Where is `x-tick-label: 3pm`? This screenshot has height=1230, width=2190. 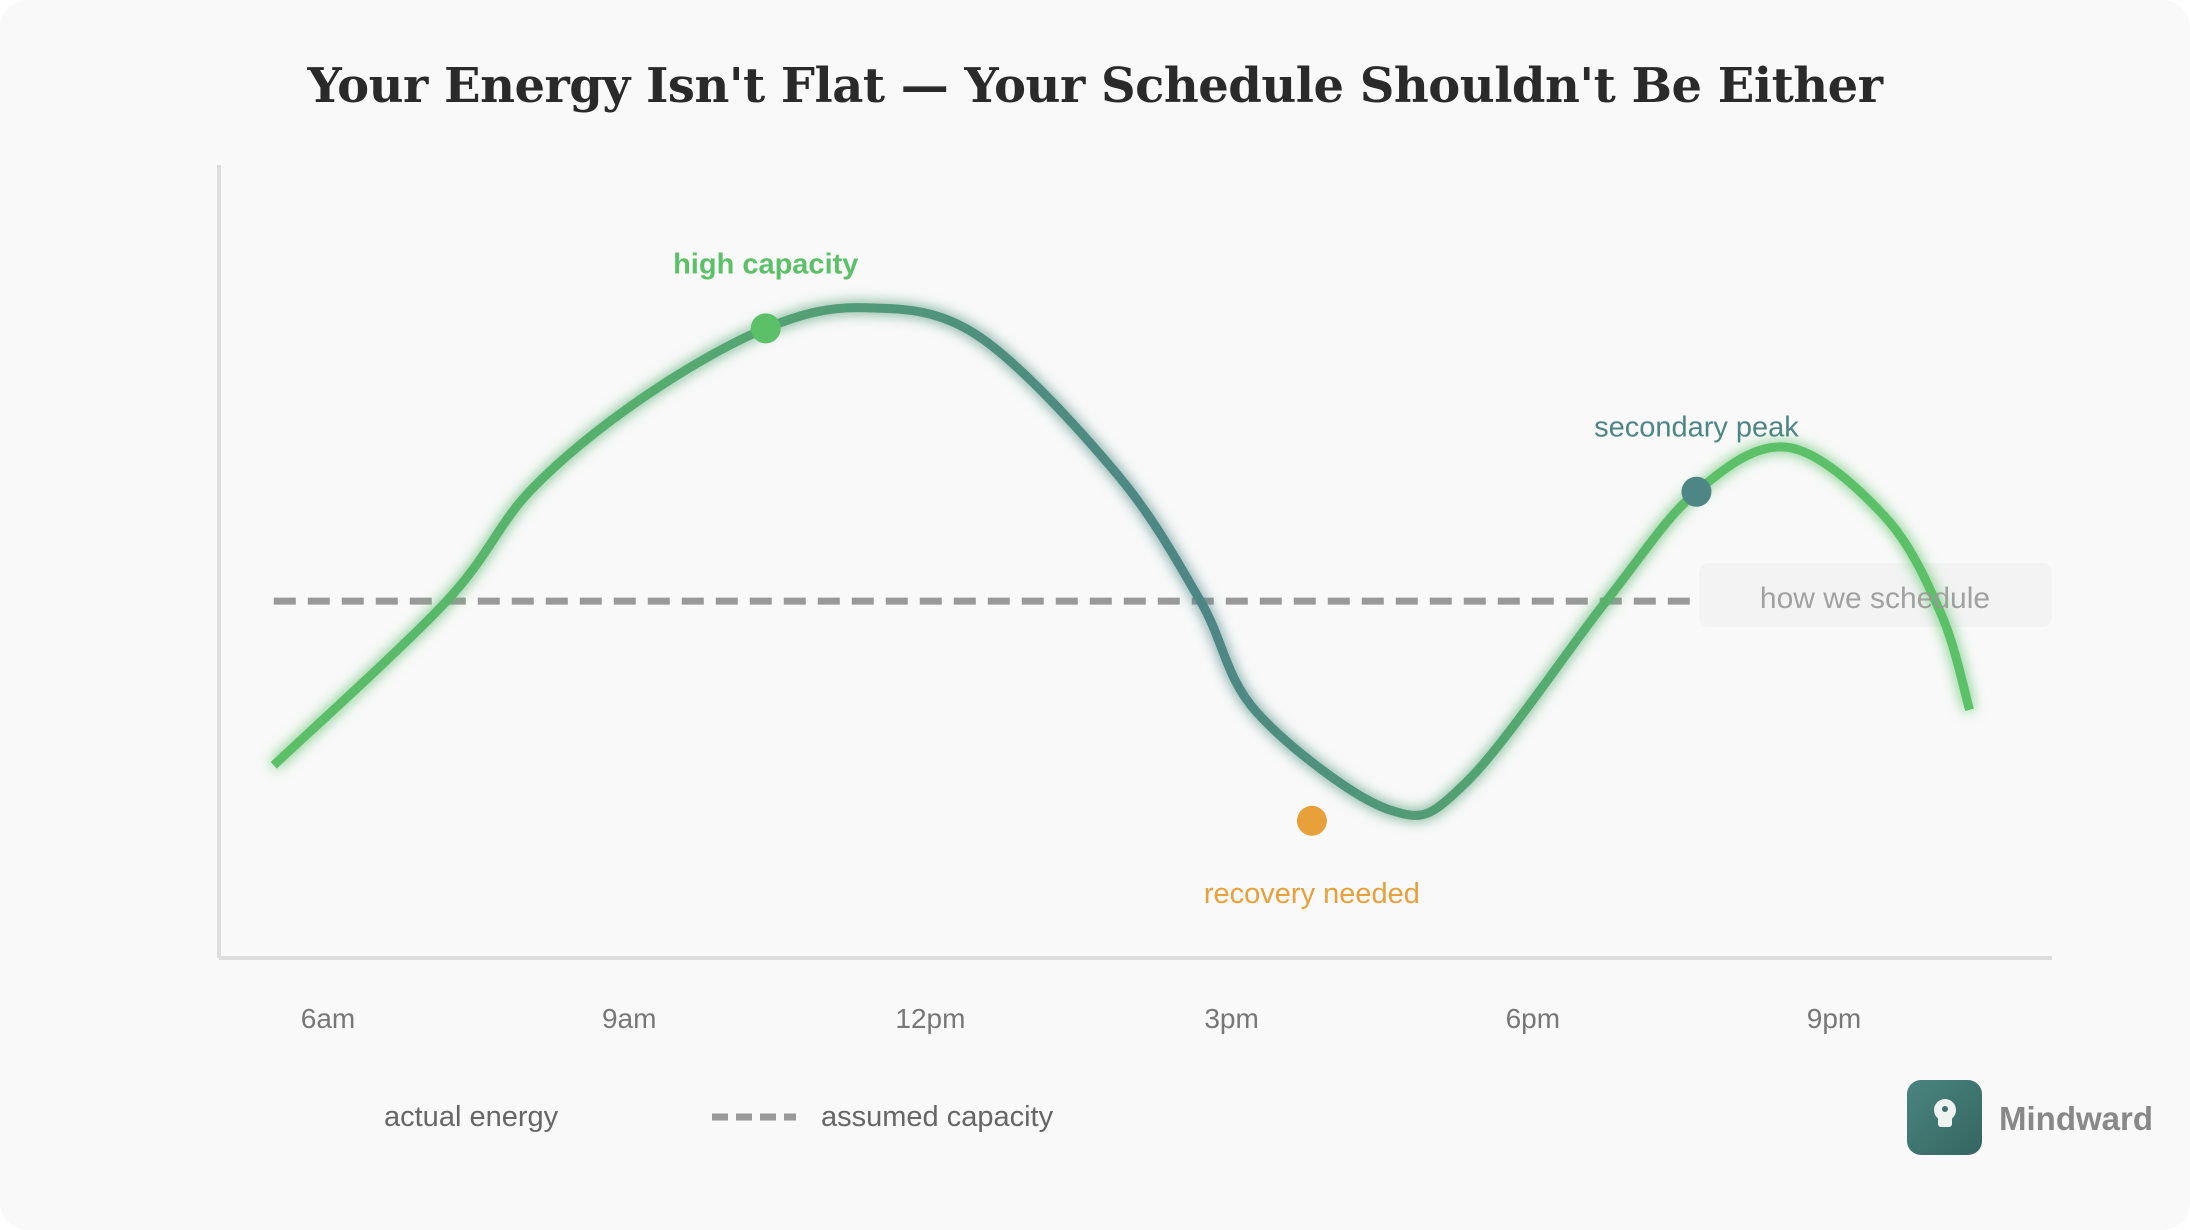
x-tick-label: 3pm is located at coordinates (1231, 1018).